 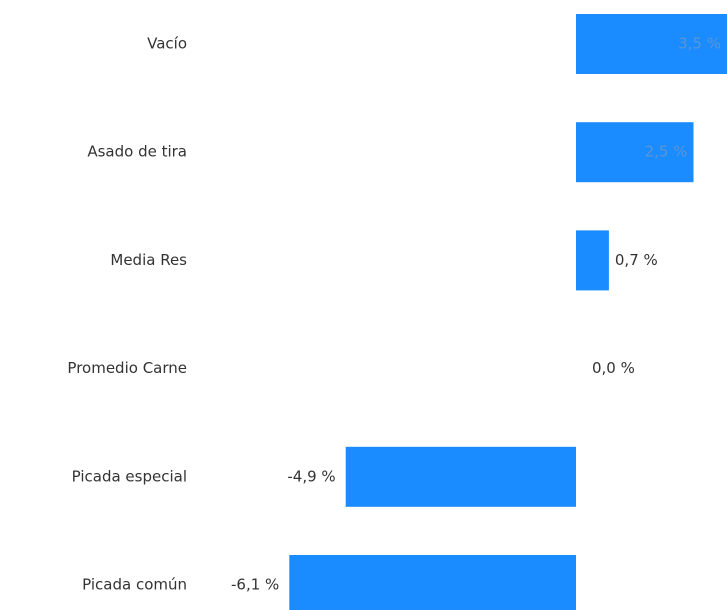 I want to click on category-label: Promedio Carne, so click(x=127, y=368).